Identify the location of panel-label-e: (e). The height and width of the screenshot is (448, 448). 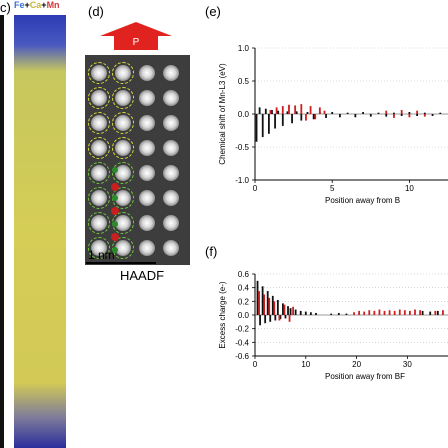
(213, 11).